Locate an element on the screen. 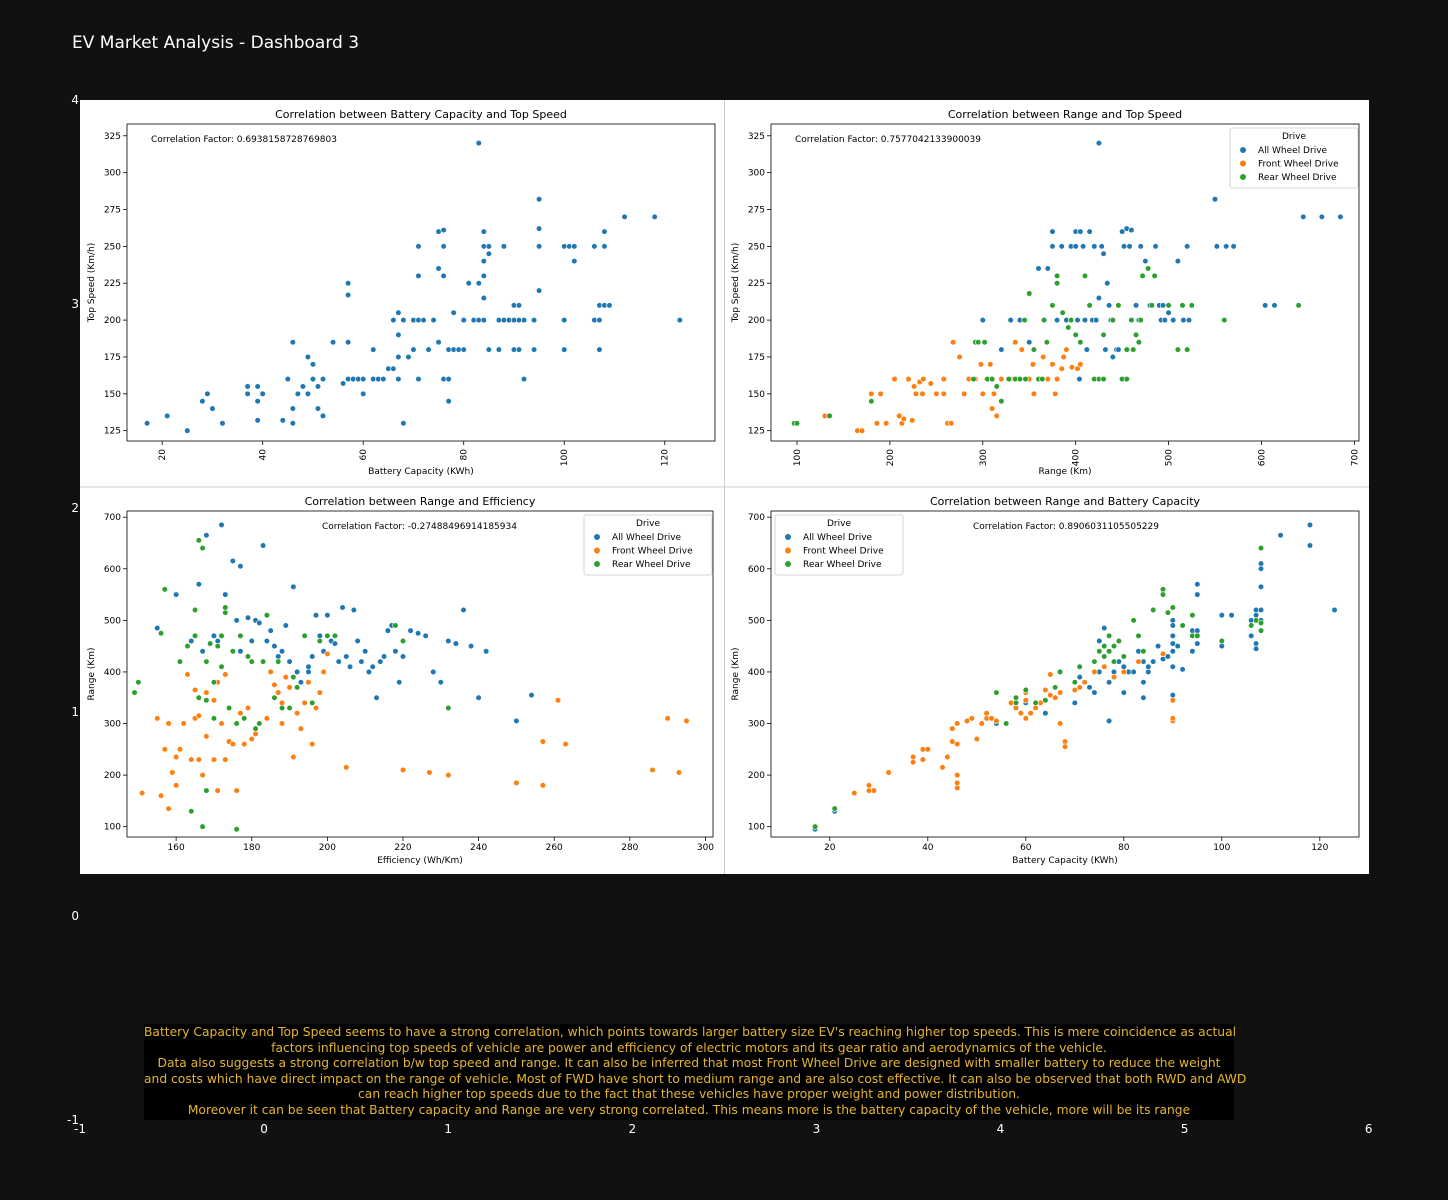 This screenshot has height=1200, width=1448. x-tick-label: 160 is located at coordinates (176, 848).